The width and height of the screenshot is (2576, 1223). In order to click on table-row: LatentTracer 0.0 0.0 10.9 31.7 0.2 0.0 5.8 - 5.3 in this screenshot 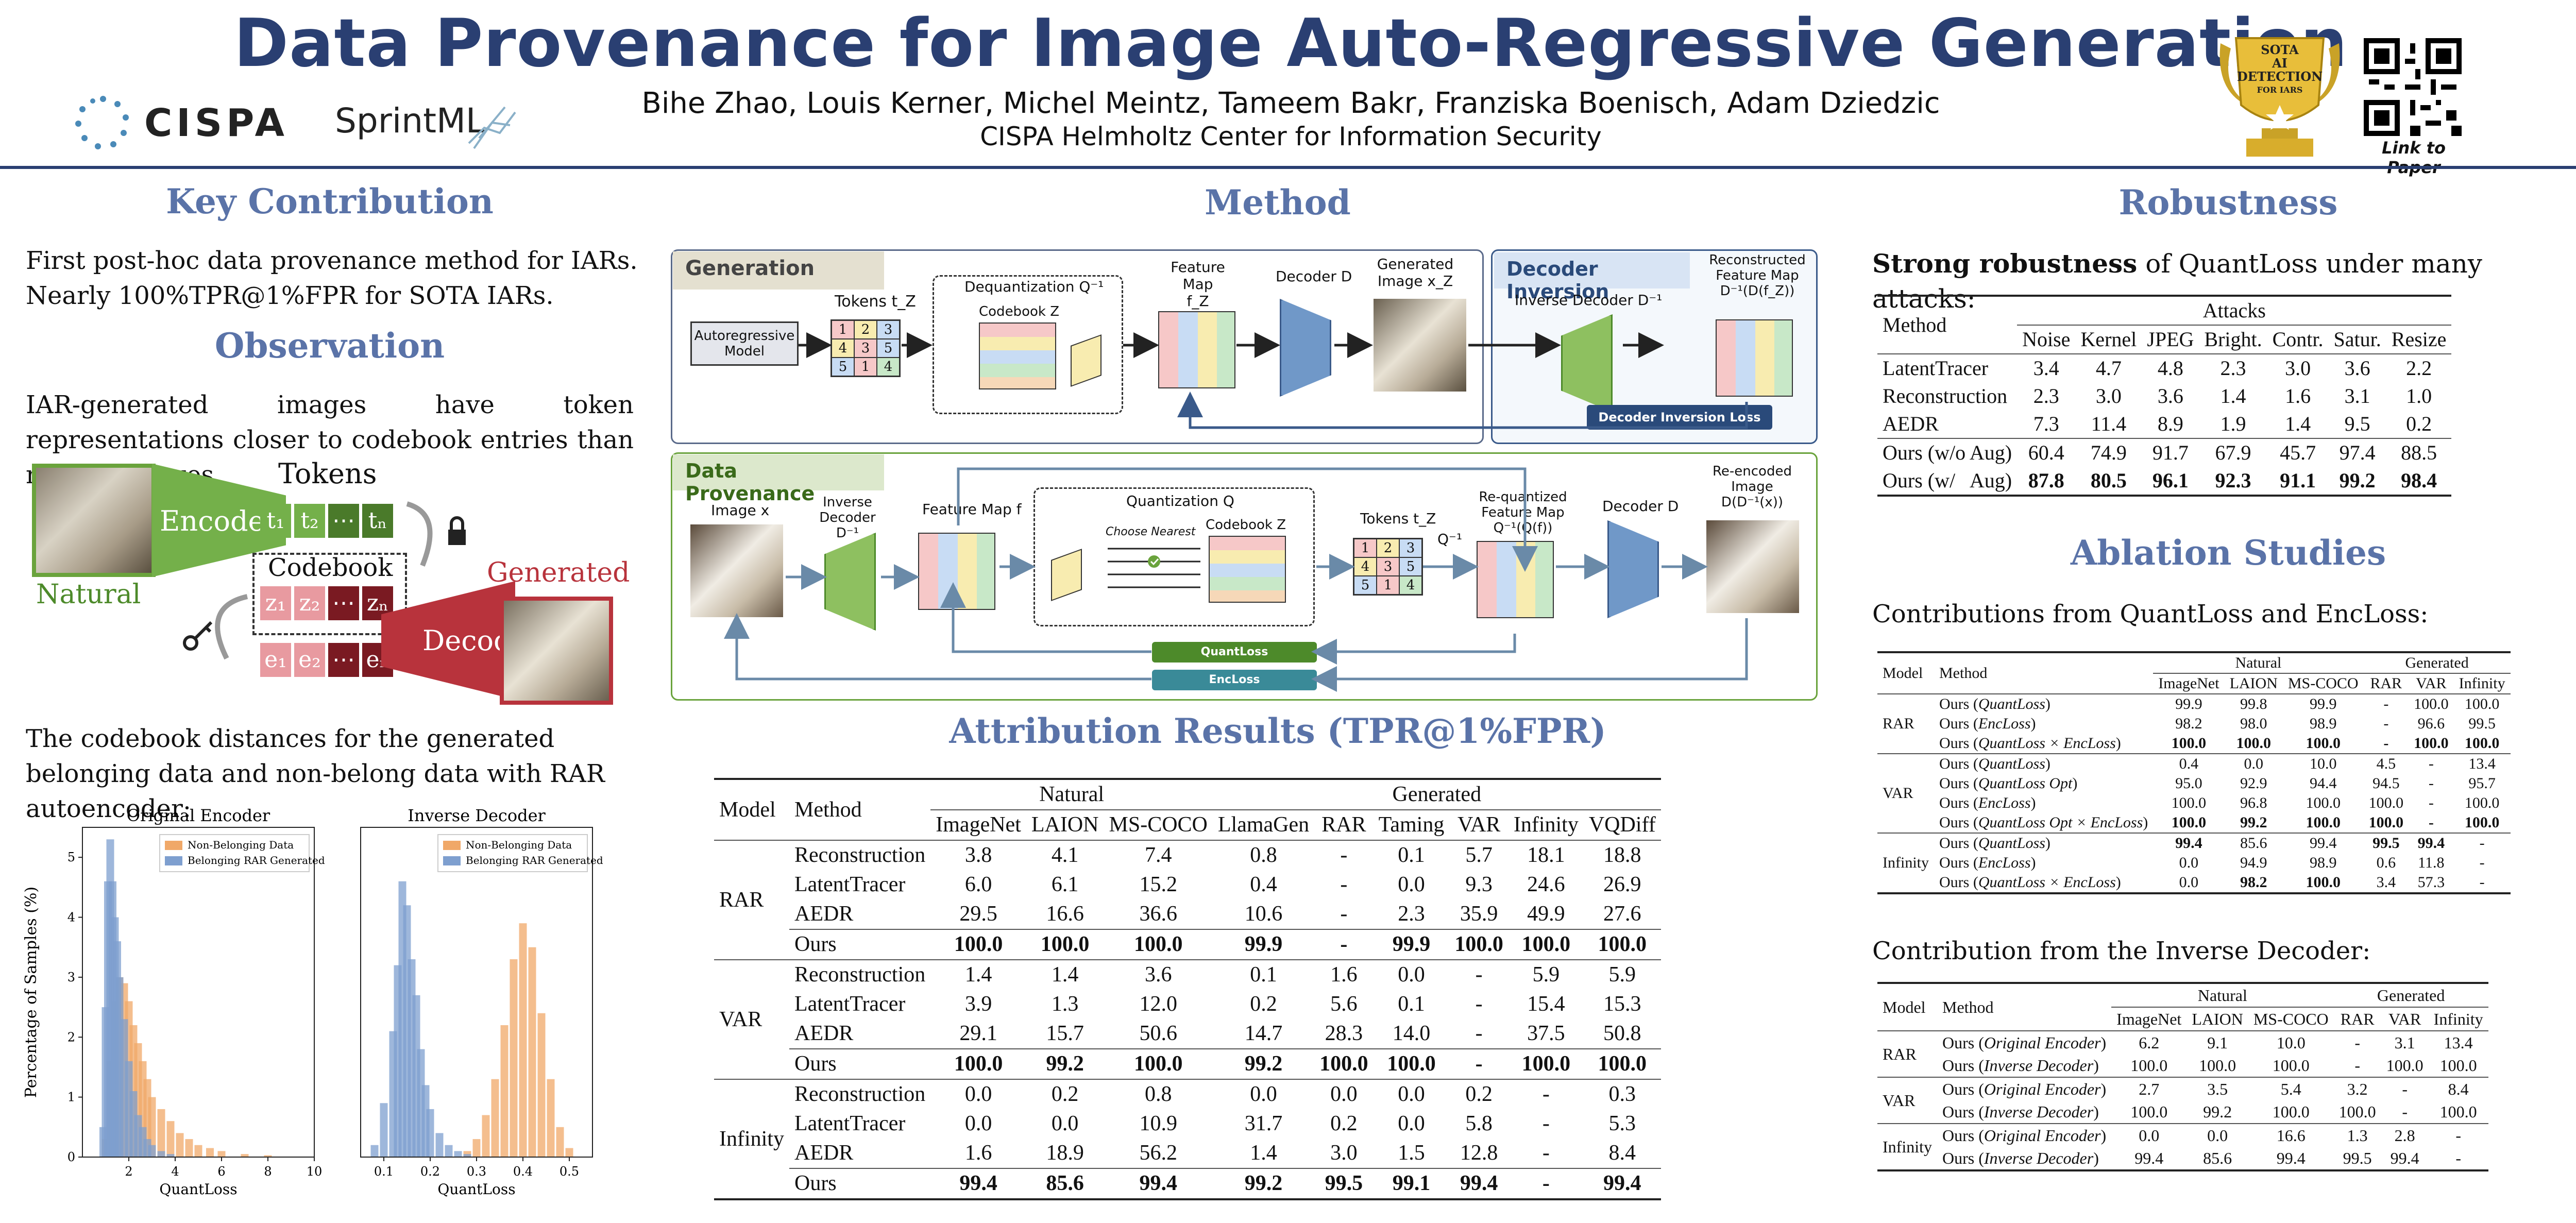, I will do `click(1187, 1124)`.